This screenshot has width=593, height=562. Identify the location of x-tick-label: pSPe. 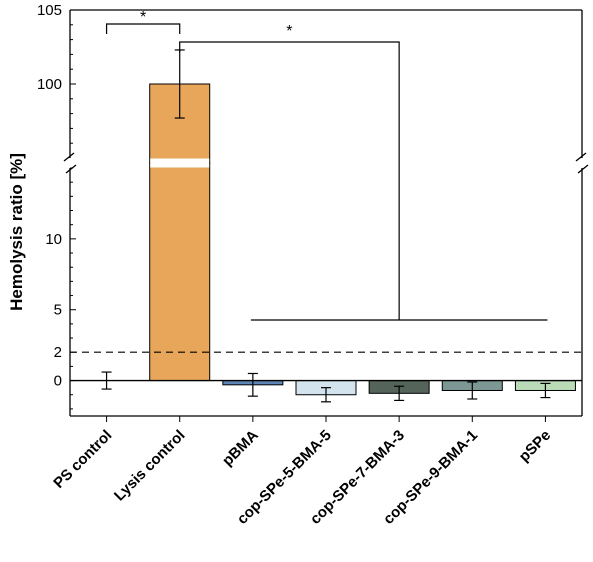
(535, 446).